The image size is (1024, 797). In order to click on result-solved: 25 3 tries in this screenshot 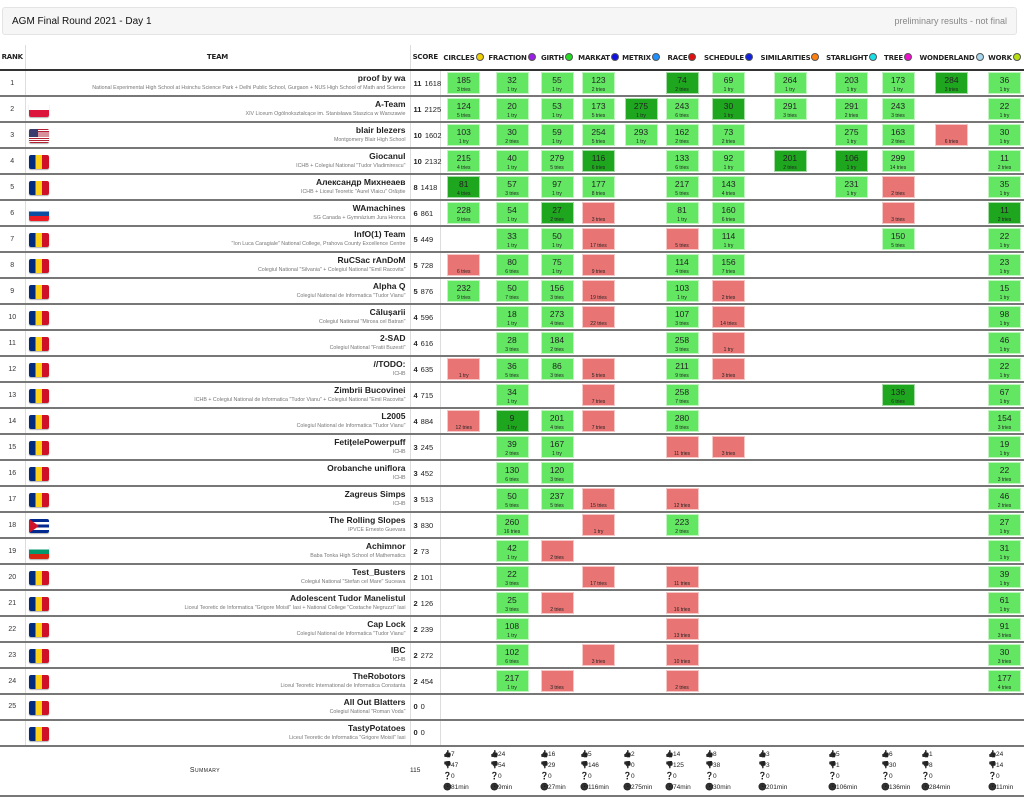, I will do `click(512, 603)`.